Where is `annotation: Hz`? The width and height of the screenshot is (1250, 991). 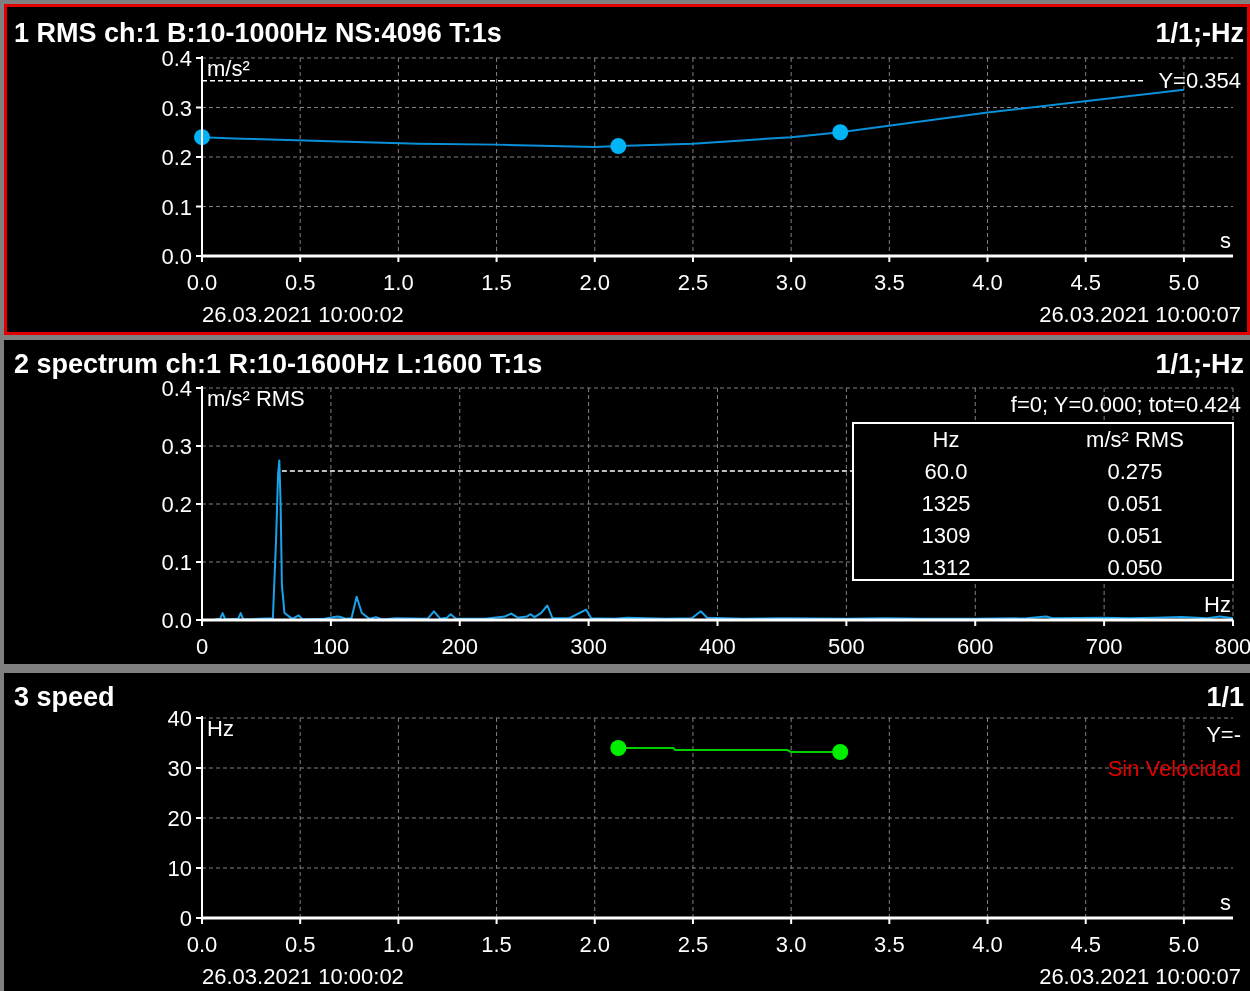
annotation: Hz is located at coordinates (946, 439).